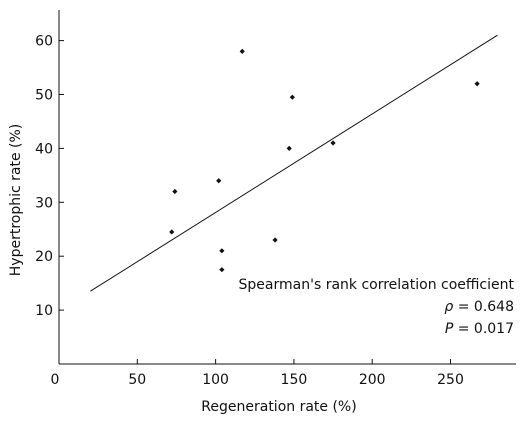  Describe the element at coordinates (49, 176) in the screenshot. I see `y-ticks: 10 20 30 40 50 60` at that location.